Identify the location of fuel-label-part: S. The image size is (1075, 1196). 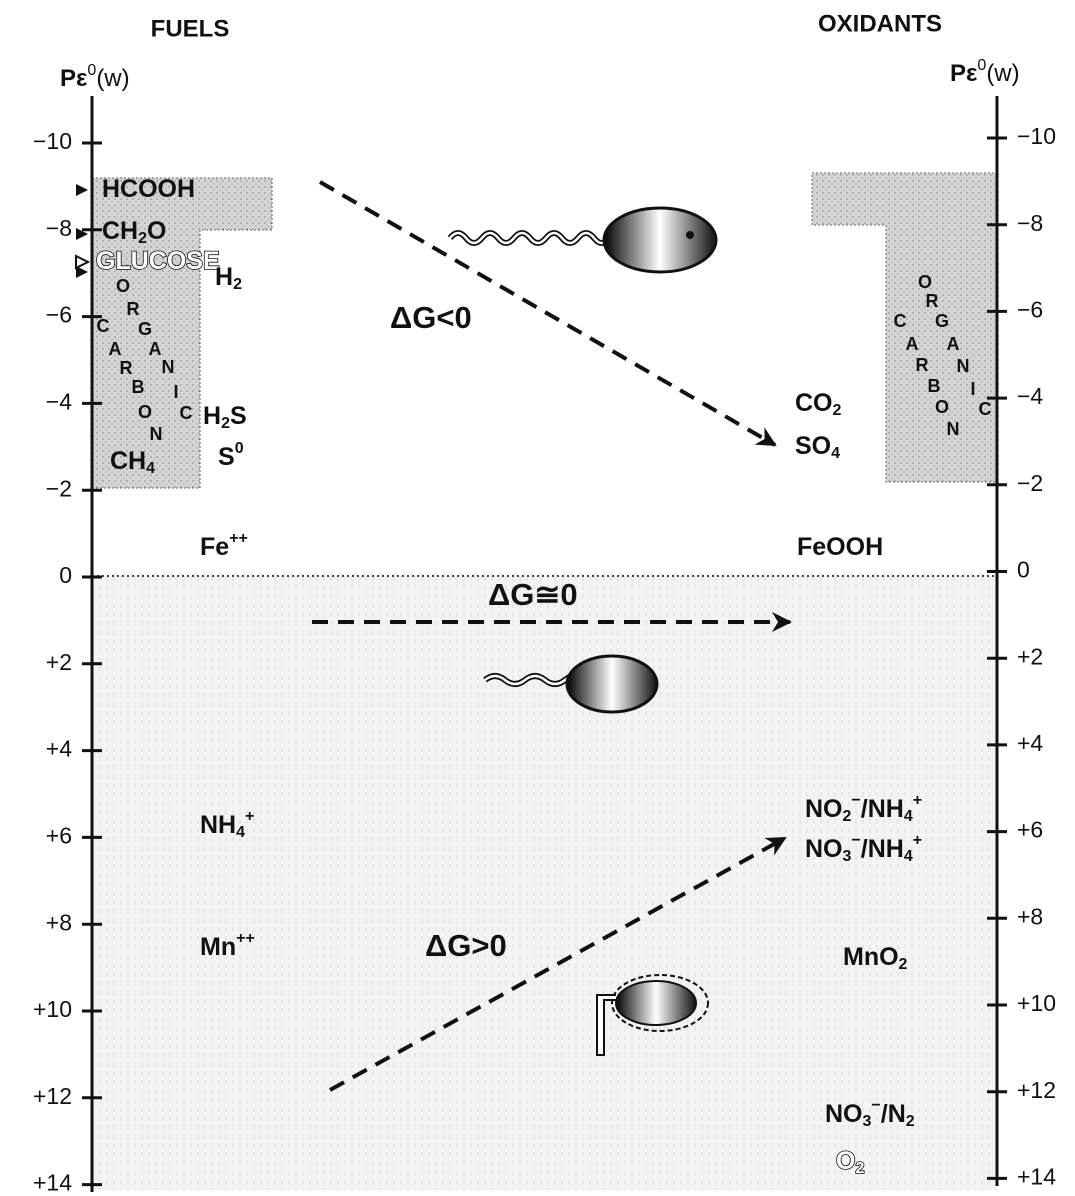
(238, 416).